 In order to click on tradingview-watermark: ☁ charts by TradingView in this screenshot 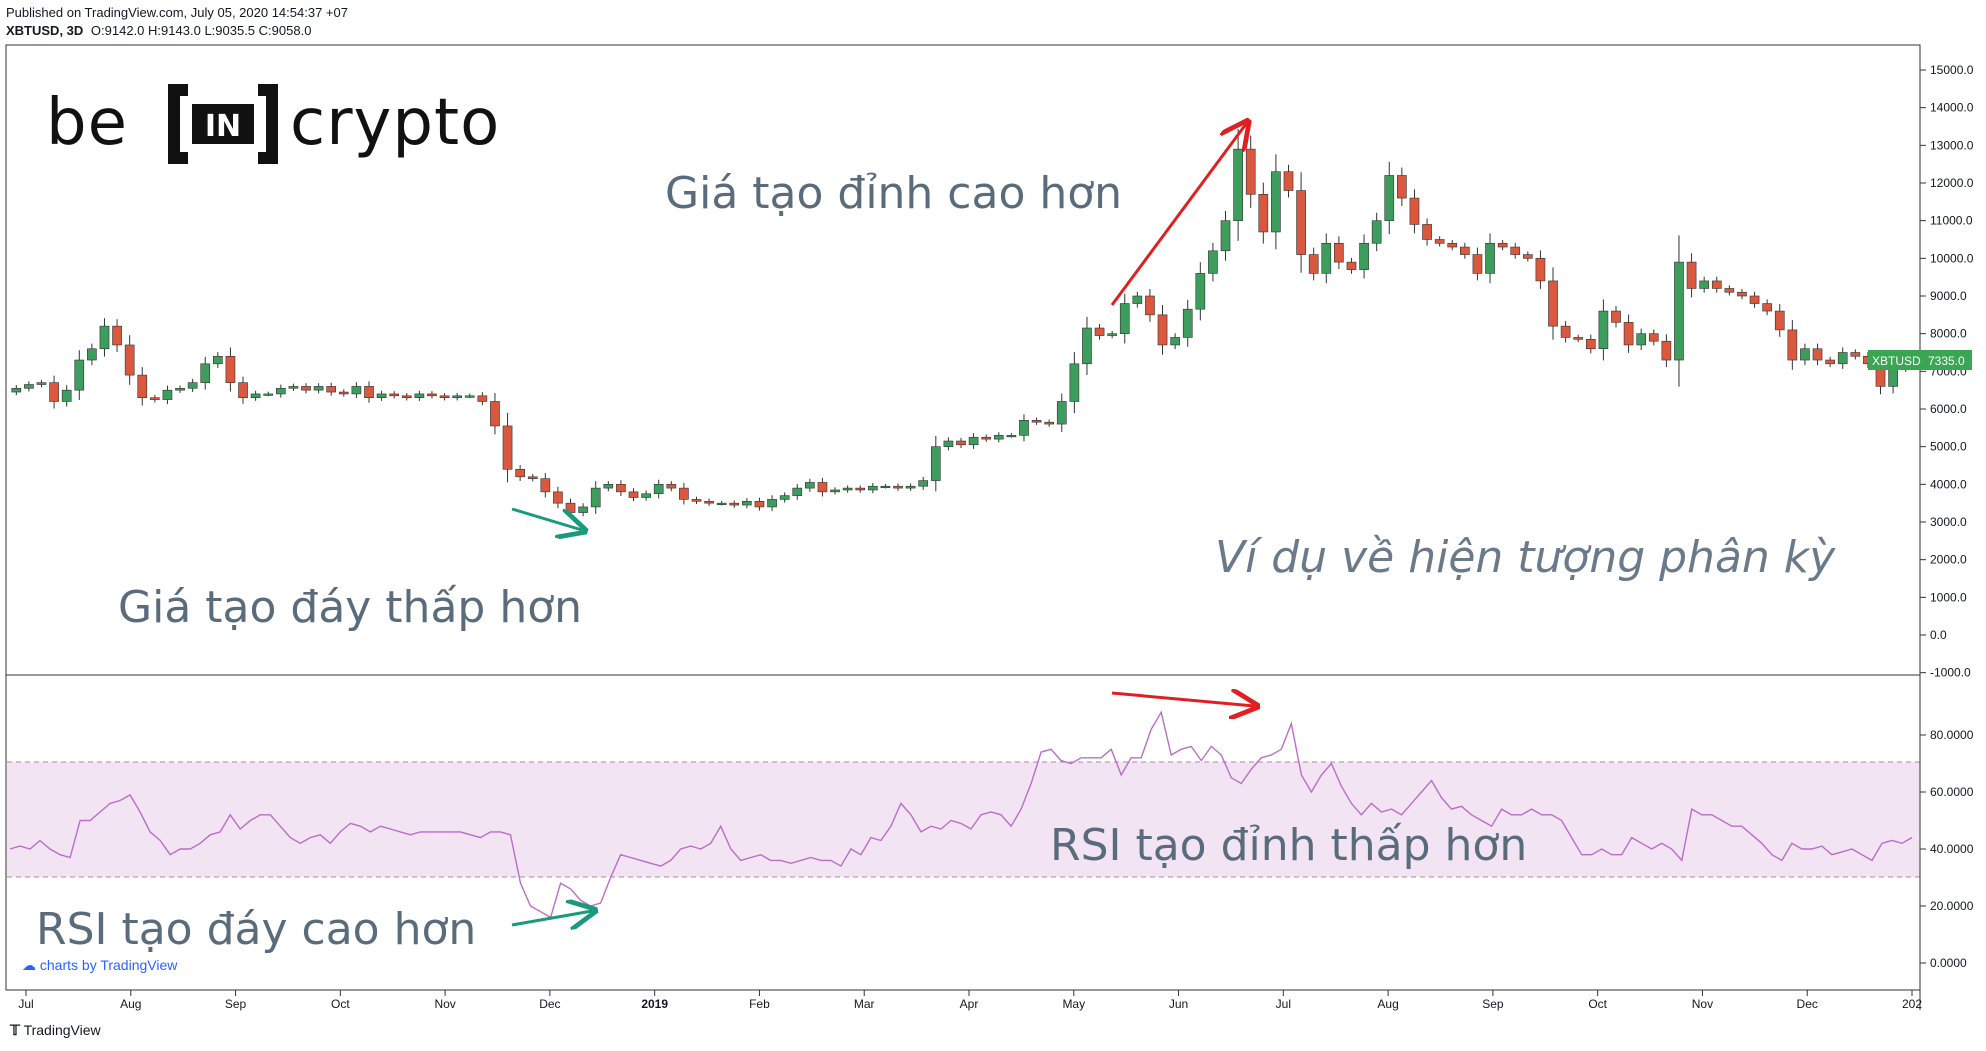, I will do `click(99, 965)`.